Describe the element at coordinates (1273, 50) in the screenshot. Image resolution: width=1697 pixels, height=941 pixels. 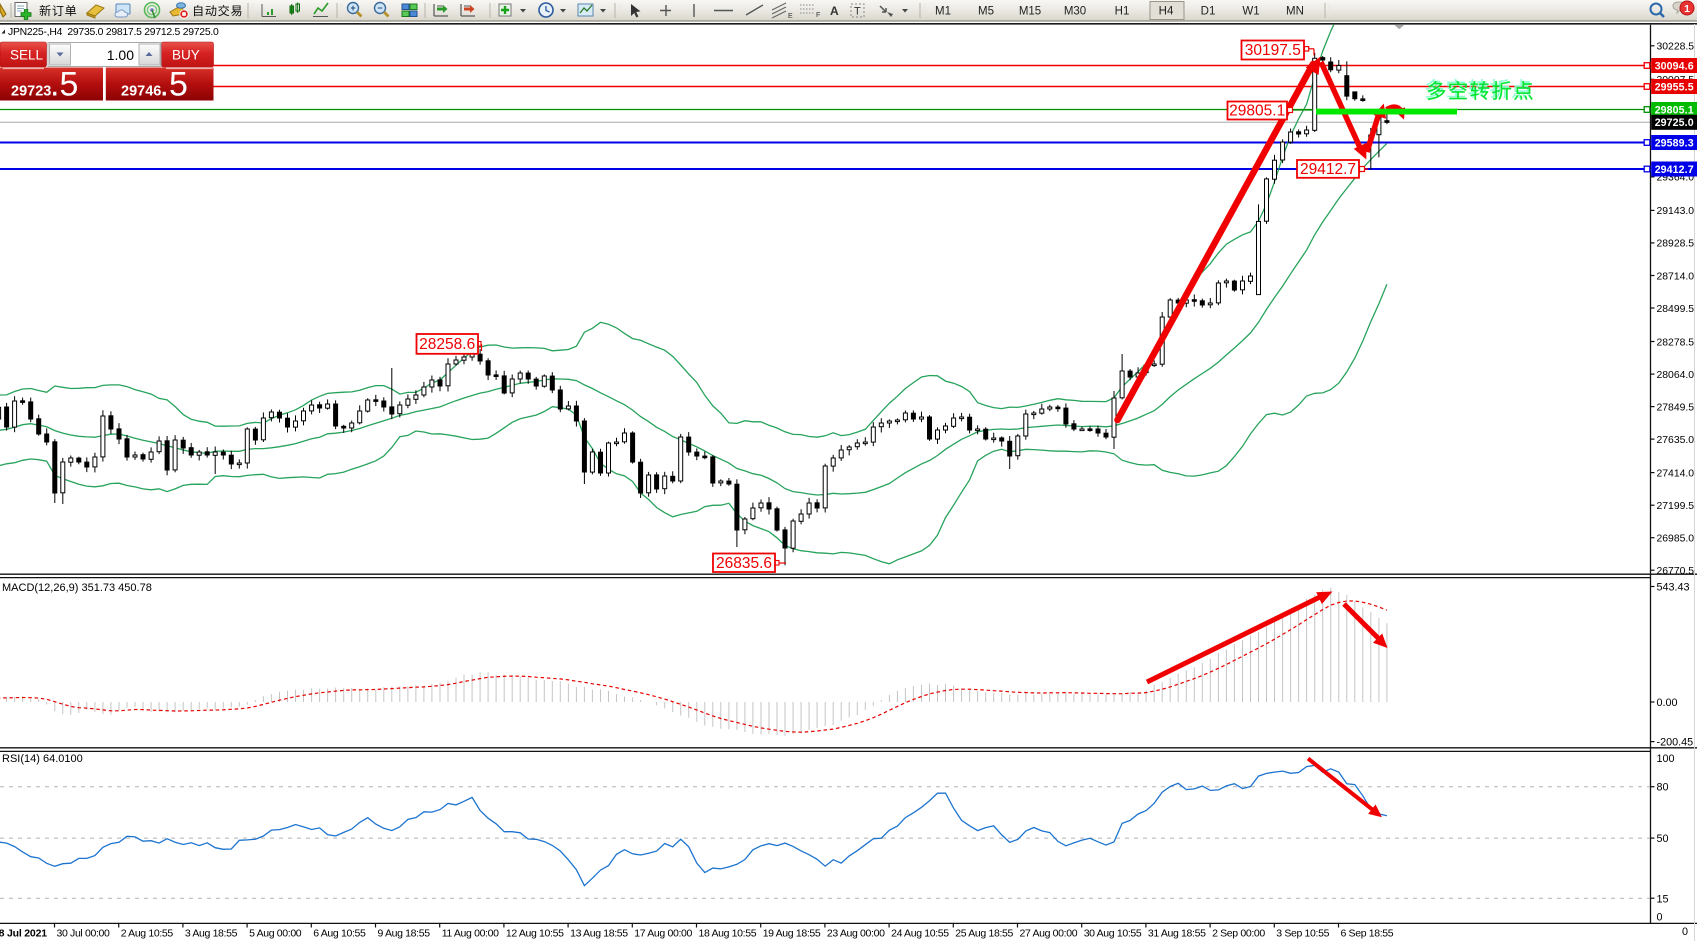
I see `svg-text: 30197.5` at that location.